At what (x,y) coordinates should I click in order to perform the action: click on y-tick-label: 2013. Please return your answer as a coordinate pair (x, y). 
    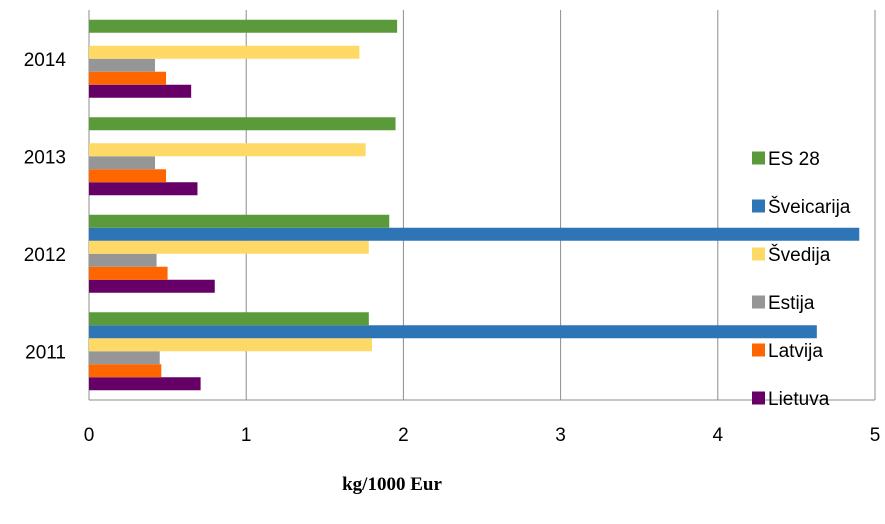
    Looking at the image, I should click on (45, 157).